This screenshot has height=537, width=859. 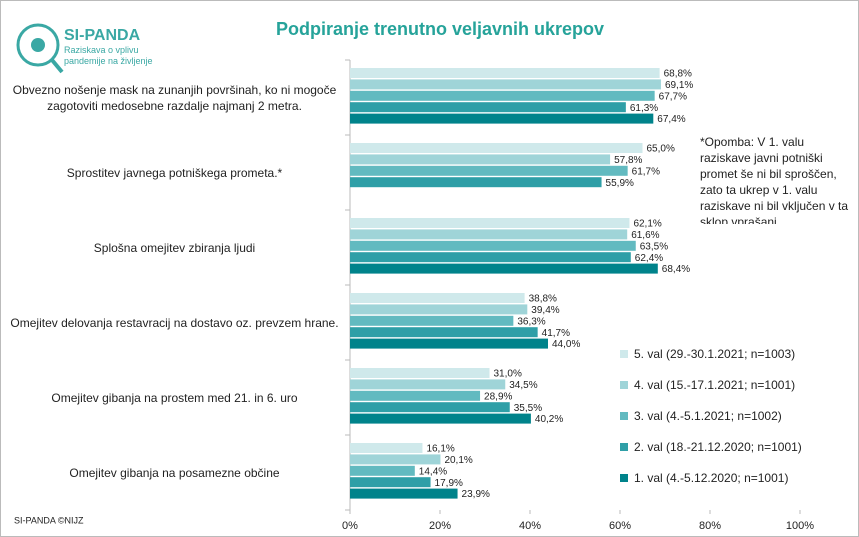 What do you see at coordinates (661, 149) in the screenshot?
I see `value-label: 65,0%` at bounding box center [661, 149].